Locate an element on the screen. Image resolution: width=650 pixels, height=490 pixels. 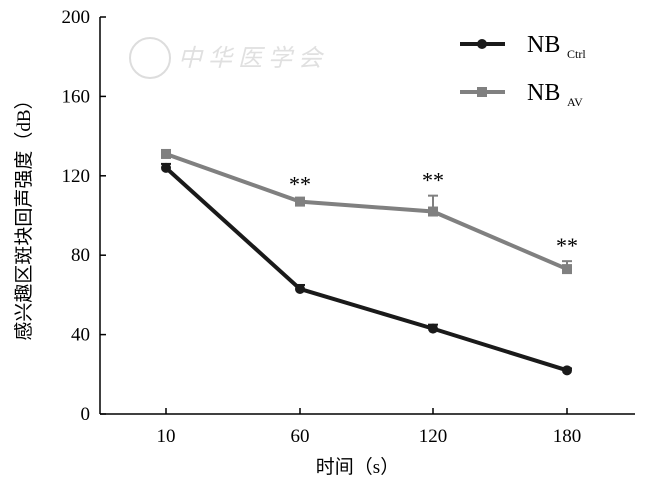
watermark-seal-icon is located at coordinates (150, 58).